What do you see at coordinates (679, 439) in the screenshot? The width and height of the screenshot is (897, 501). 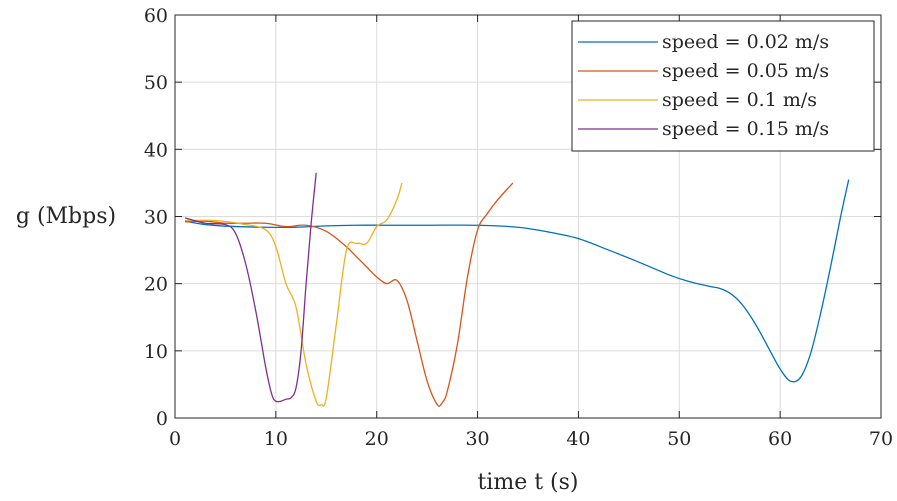 I see `x-tick-label: 50` at bounding box center [679, 439].